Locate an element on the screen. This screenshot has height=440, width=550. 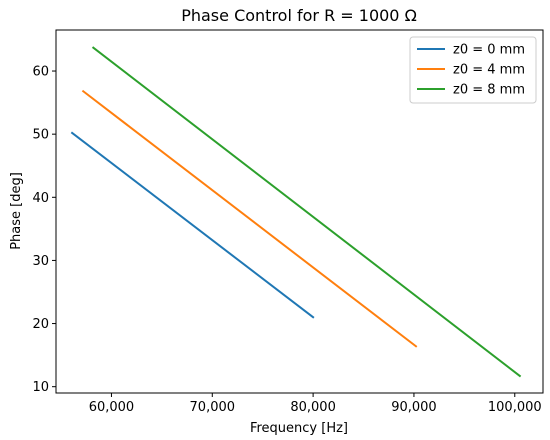
x-tick-label: 100,000 is located at coordinates (515, 407).